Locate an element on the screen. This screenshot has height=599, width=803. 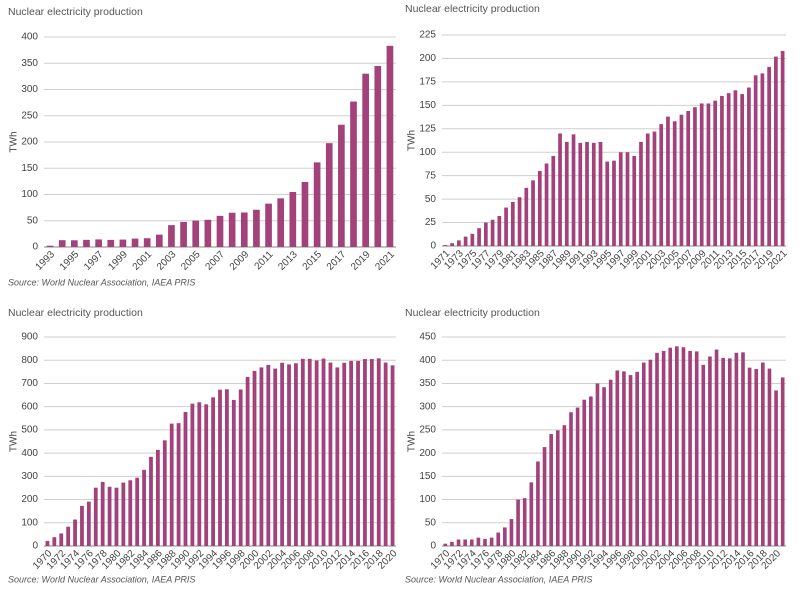
x-tick-label: 1997 is located at coordinates (94, 261).